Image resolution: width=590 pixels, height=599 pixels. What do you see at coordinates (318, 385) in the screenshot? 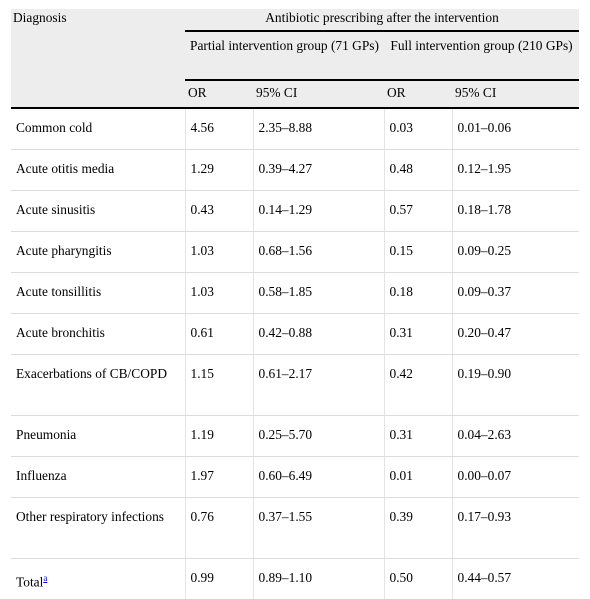
I see `partial-ci-cell: 0.61–2.17` at bounding box center [318, 385].